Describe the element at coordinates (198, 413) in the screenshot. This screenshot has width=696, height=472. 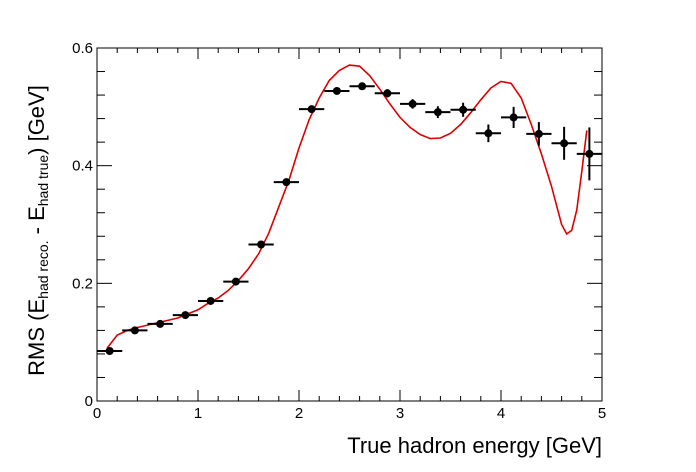
I see `x-tick-label: 1` at that location.